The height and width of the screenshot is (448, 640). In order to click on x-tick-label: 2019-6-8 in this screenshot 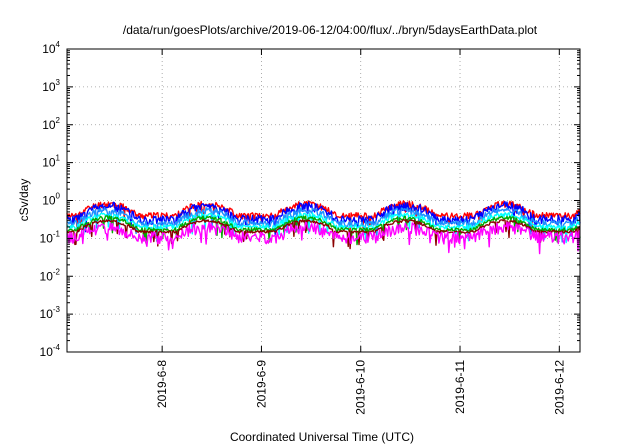, I will do `click(162, 384)`.